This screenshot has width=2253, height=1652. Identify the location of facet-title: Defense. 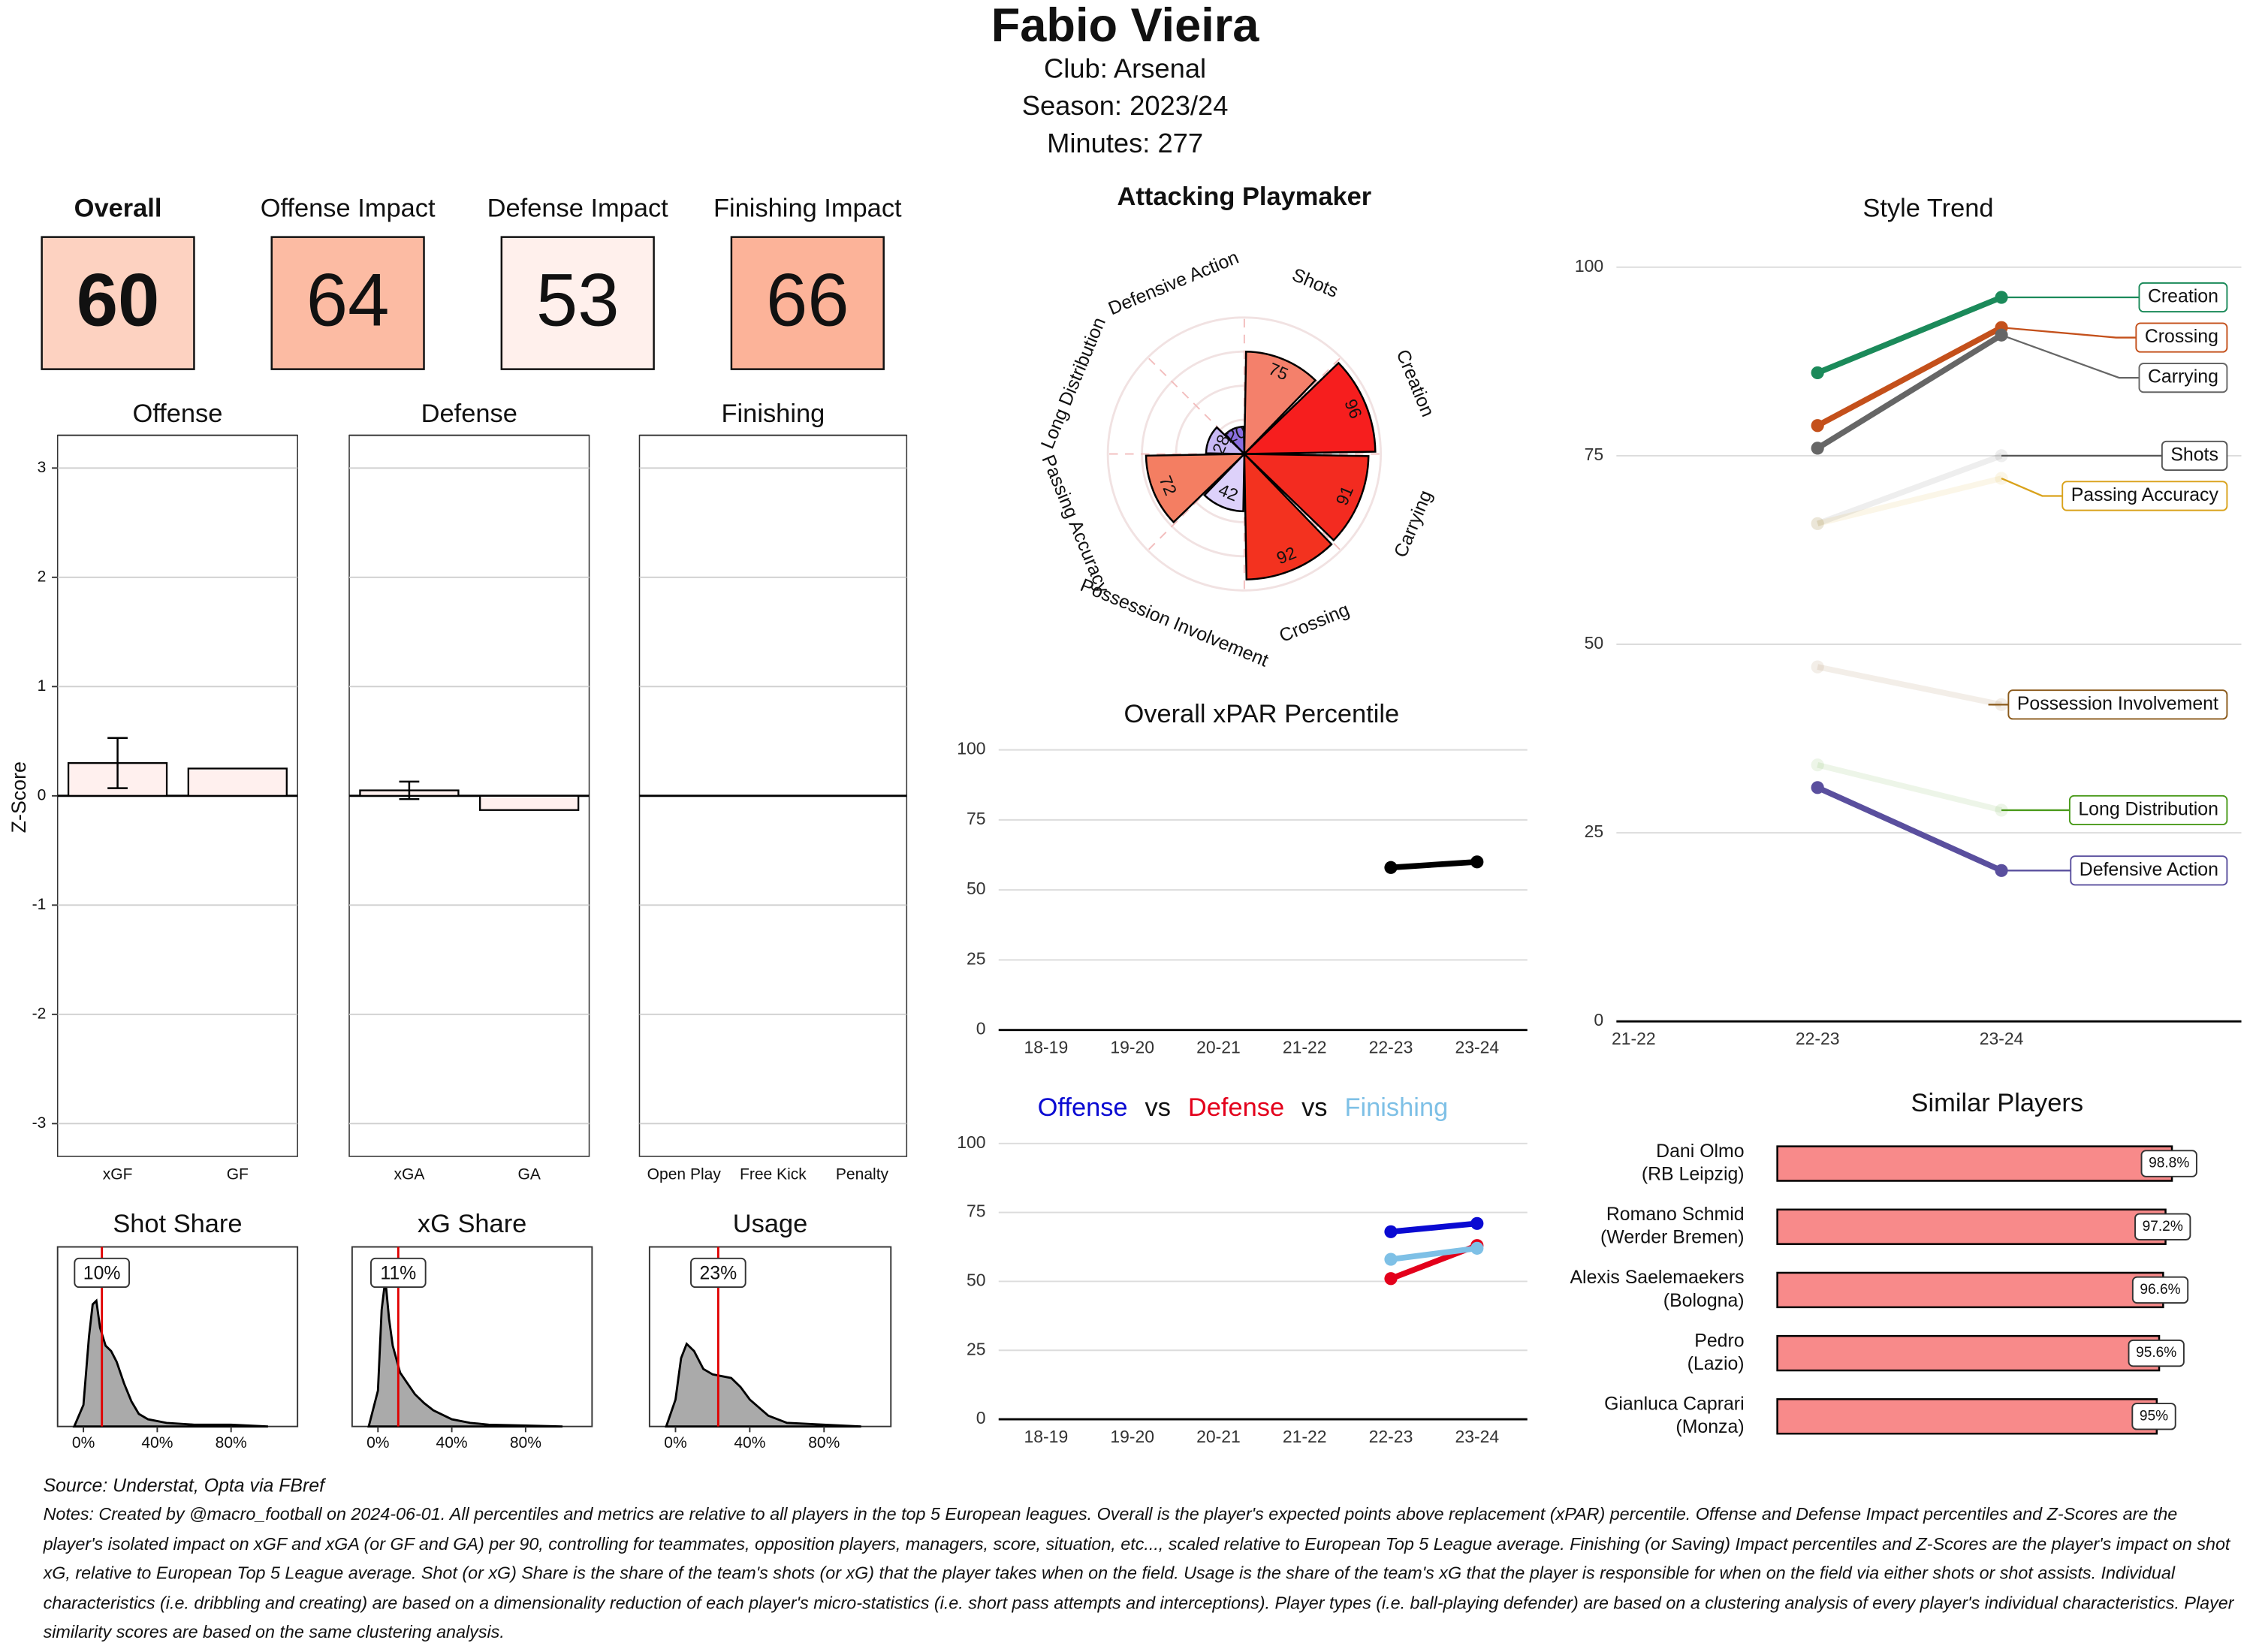
(469, 413).